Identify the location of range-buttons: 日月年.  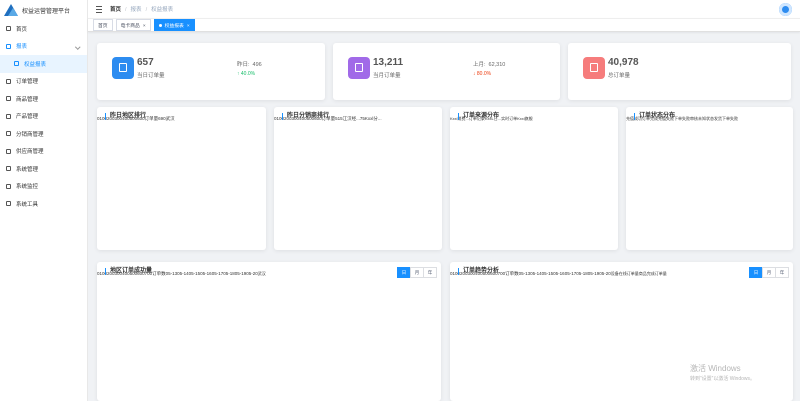
(417, 272).